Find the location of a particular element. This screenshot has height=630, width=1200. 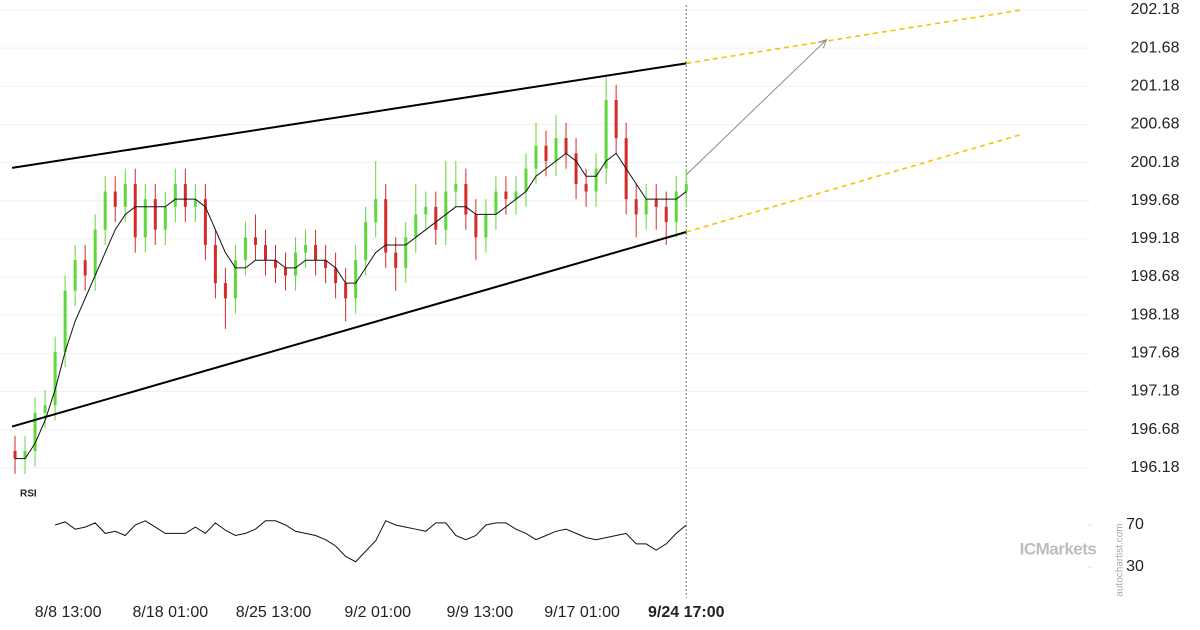

y-tick-label: 200.68 is located at coordinates (1155, 124).